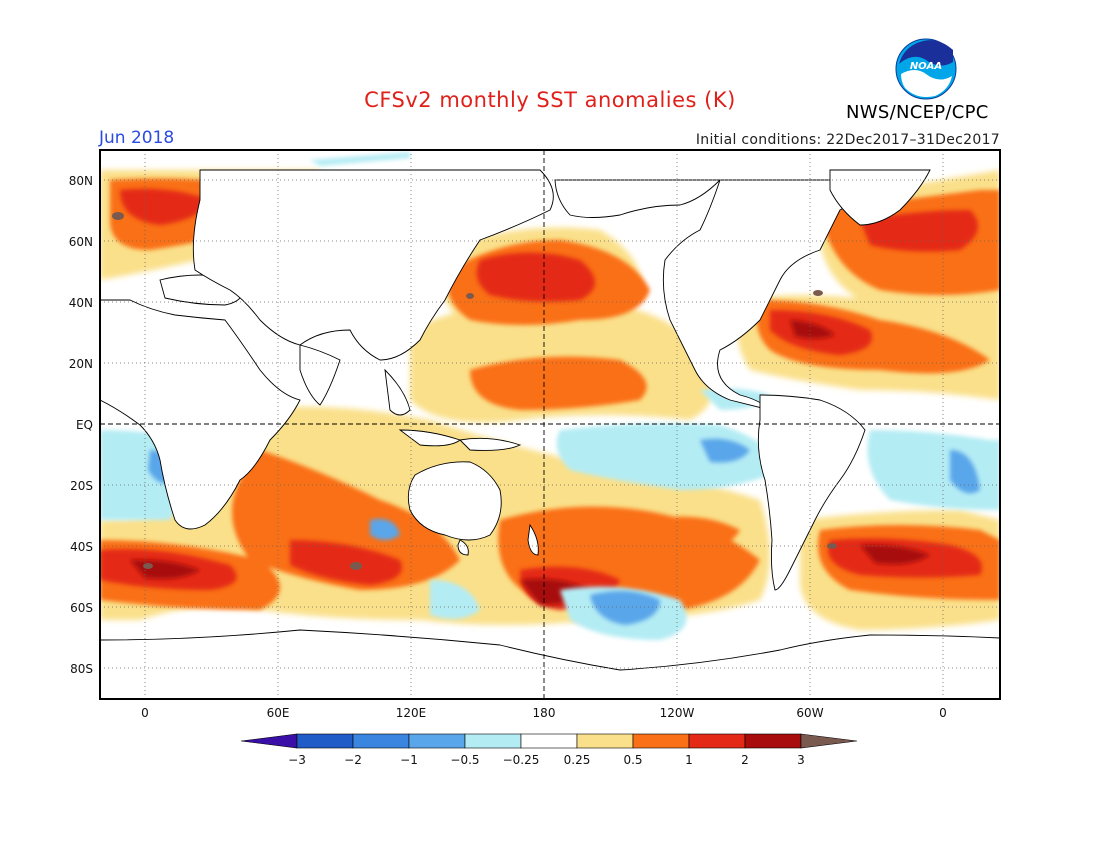  What do you see at coordinates (546, 760) in the screenshot?
I see `colorbar-labels: −3 −2 −1 −0.5 −0.25 0.25 0.5 1 2 3` at bounding box center [546, 760].